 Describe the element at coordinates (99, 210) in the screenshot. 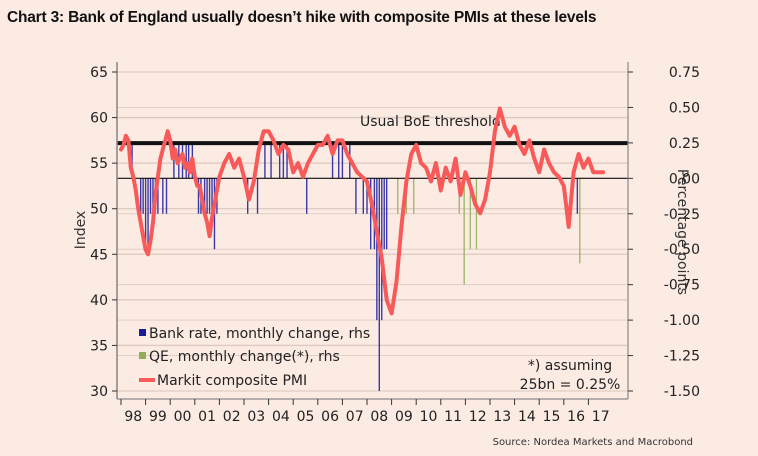

I see `left-tick-label: 50` at that location.